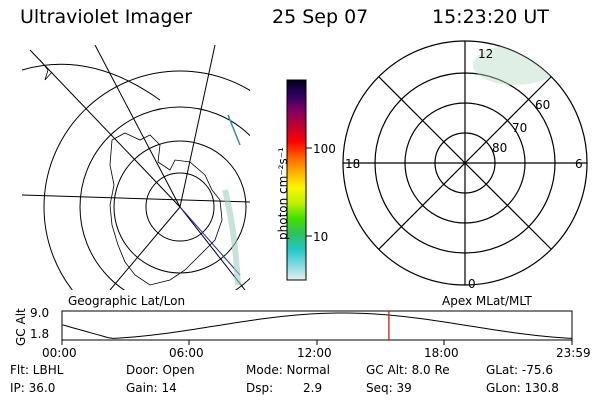  Describe the element at coordinates (151, 388) in the screenshot. I see `gain-status: Gain: 14` at that location.